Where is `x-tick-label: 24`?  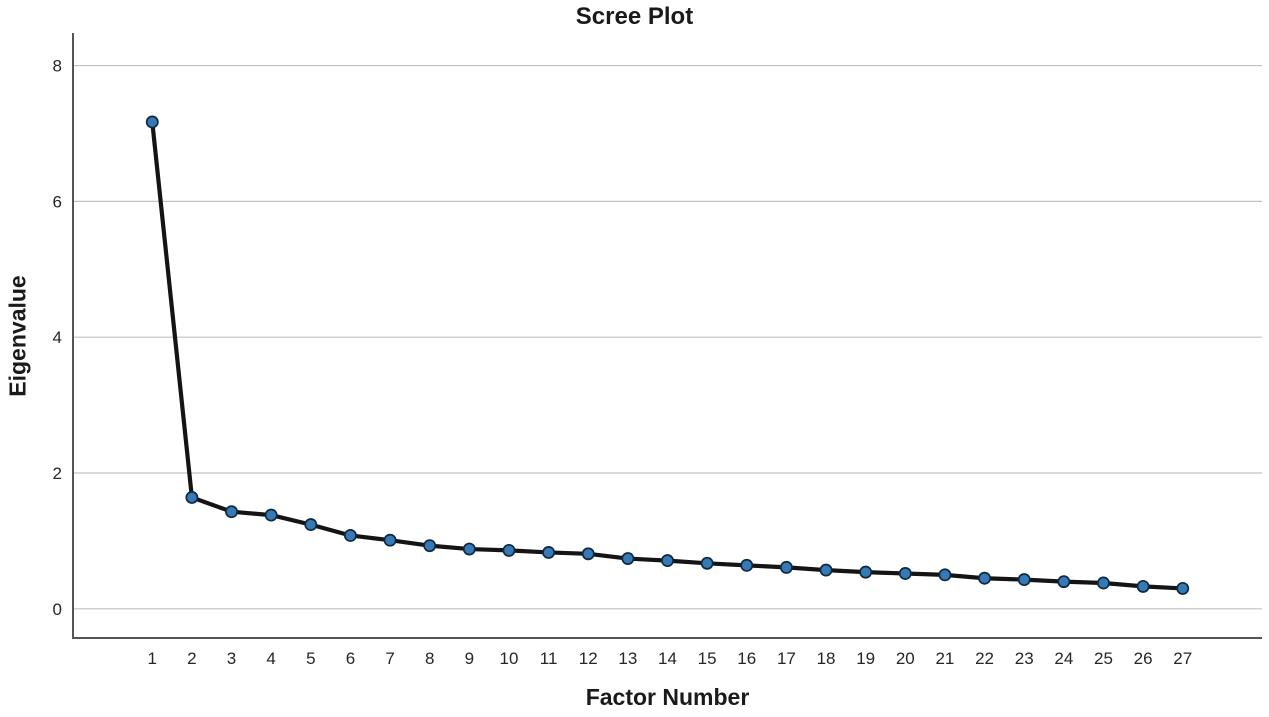 x-tick-label: 24 is located at coordinates (1063, 658).